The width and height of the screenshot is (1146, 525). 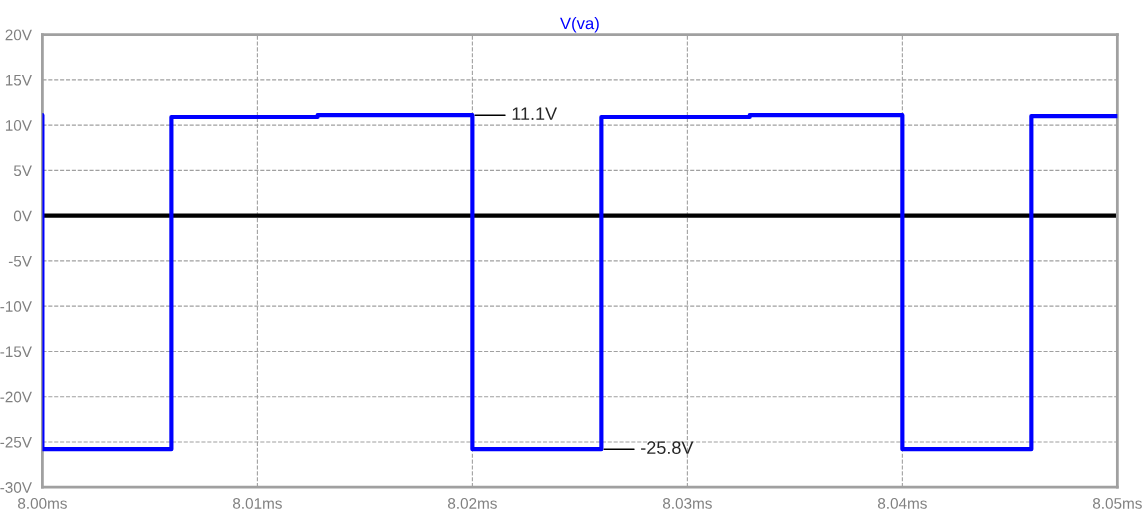 What do you see at coordinates (579, 25) in the screenshot?
I see `chart-title: V(va)` at bounding box center [579, 25].